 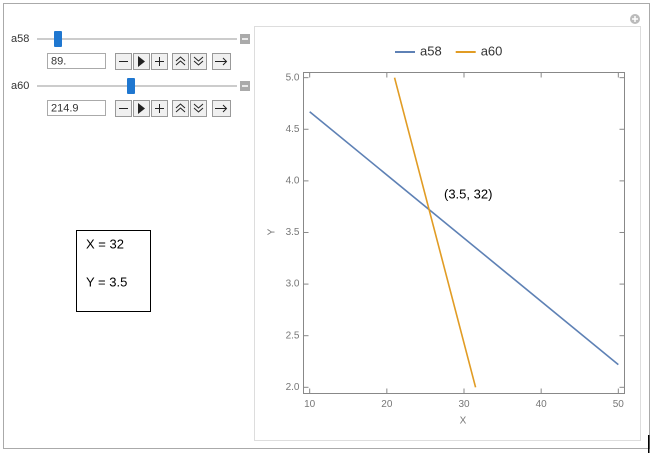 What do you see at coordinates (272, 231) in the screenshot?
I see `y-axis-label: Y` at bounding box center [272, 231].